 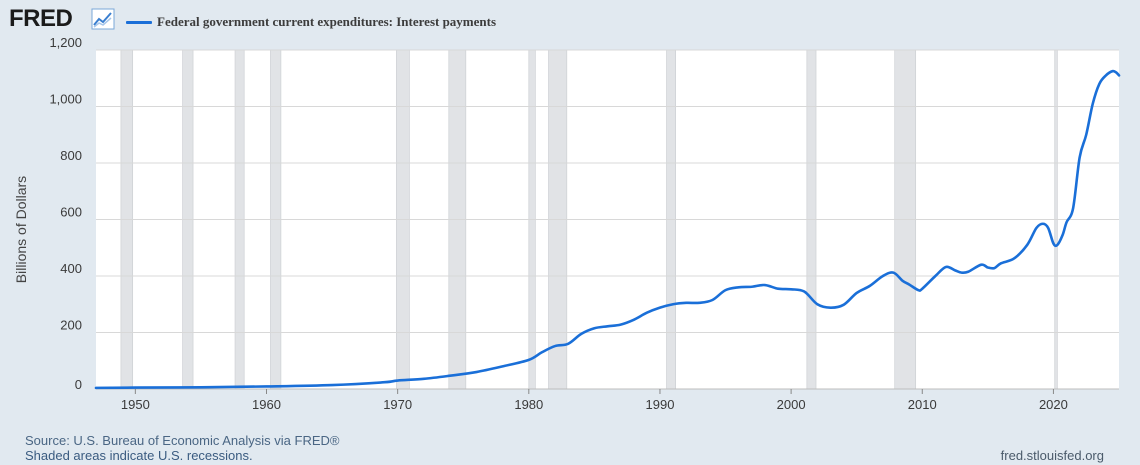 I want to click on x-tick-label: 2000, so click(x=791, y=404).